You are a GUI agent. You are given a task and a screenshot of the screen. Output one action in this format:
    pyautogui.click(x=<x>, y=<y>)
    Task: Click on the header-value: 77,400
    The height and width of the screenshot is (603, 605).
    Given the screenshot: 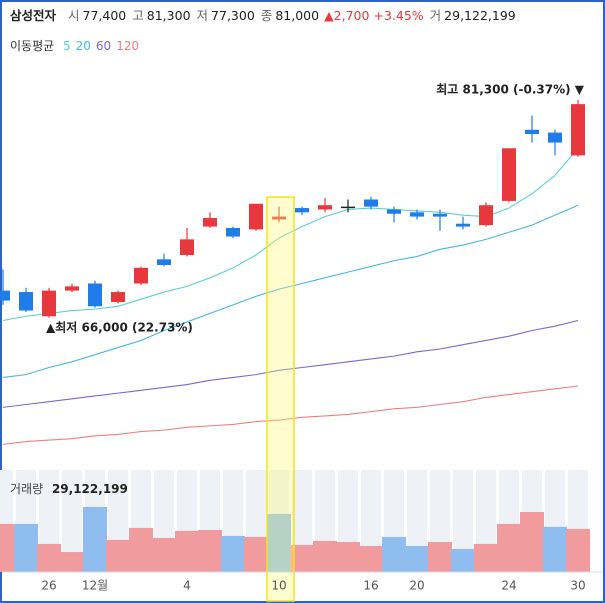 What is the action you would take?
    pyautogui.click(x=105, y=15)
    